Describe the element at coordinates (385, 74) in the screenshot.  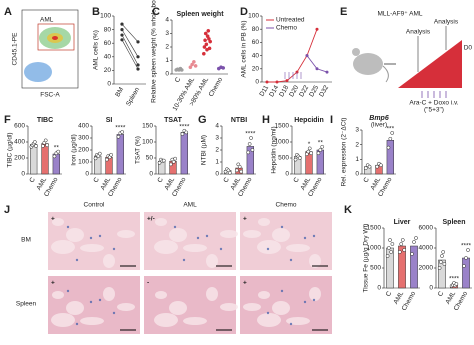
I see `mouse-tail` at that location.